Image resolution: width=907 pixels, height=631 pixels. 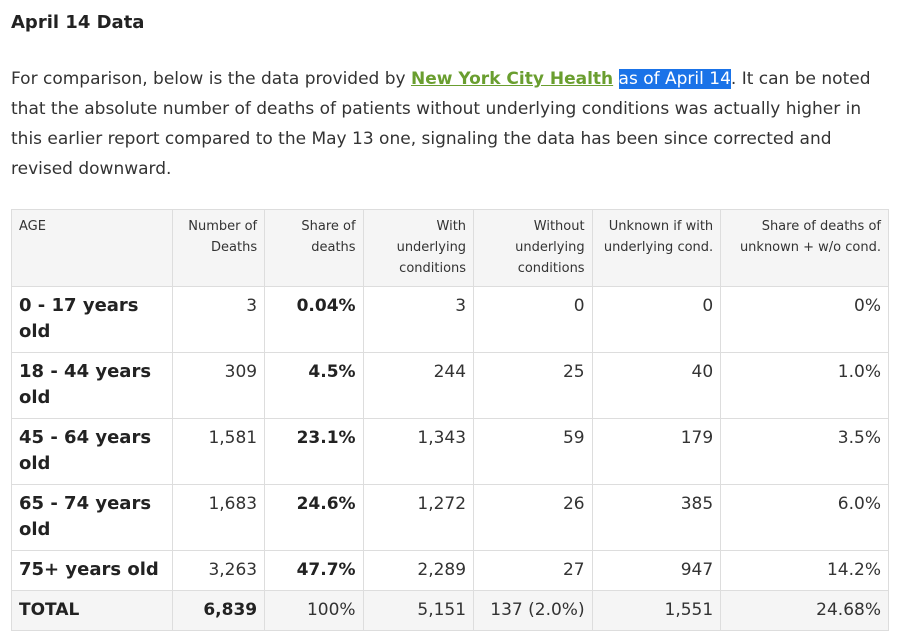 What do you see at coordinates (92, 319) in the screenshot?
I see `age-group-cell: 0 - 17 years old` at bounding box center [92, 319].